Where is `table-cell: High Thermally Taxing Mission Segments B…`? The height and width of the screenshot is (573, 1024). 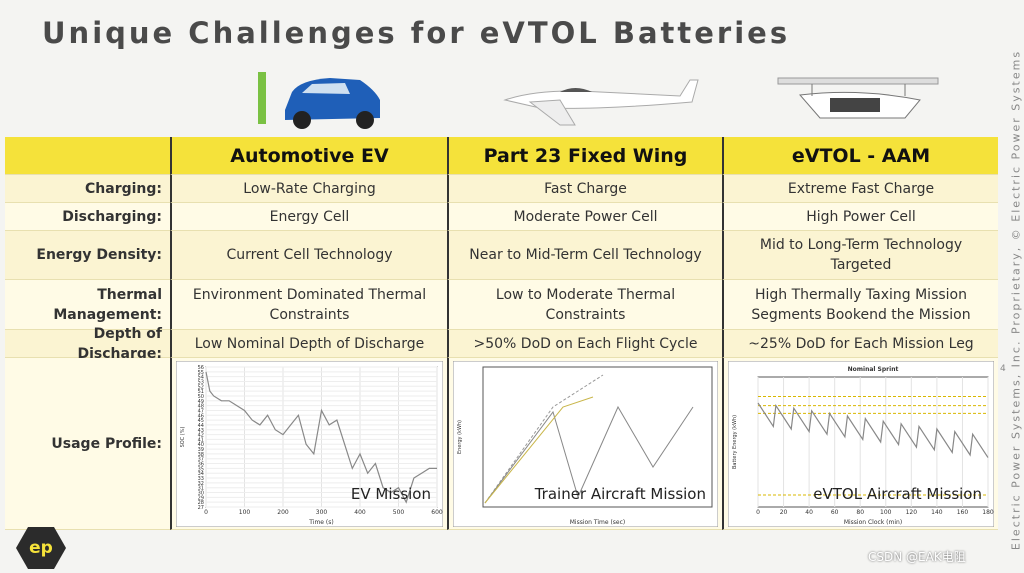 table-cell: High Thermally Taxing Mission Segments B… is located at coordinates (860, 305).